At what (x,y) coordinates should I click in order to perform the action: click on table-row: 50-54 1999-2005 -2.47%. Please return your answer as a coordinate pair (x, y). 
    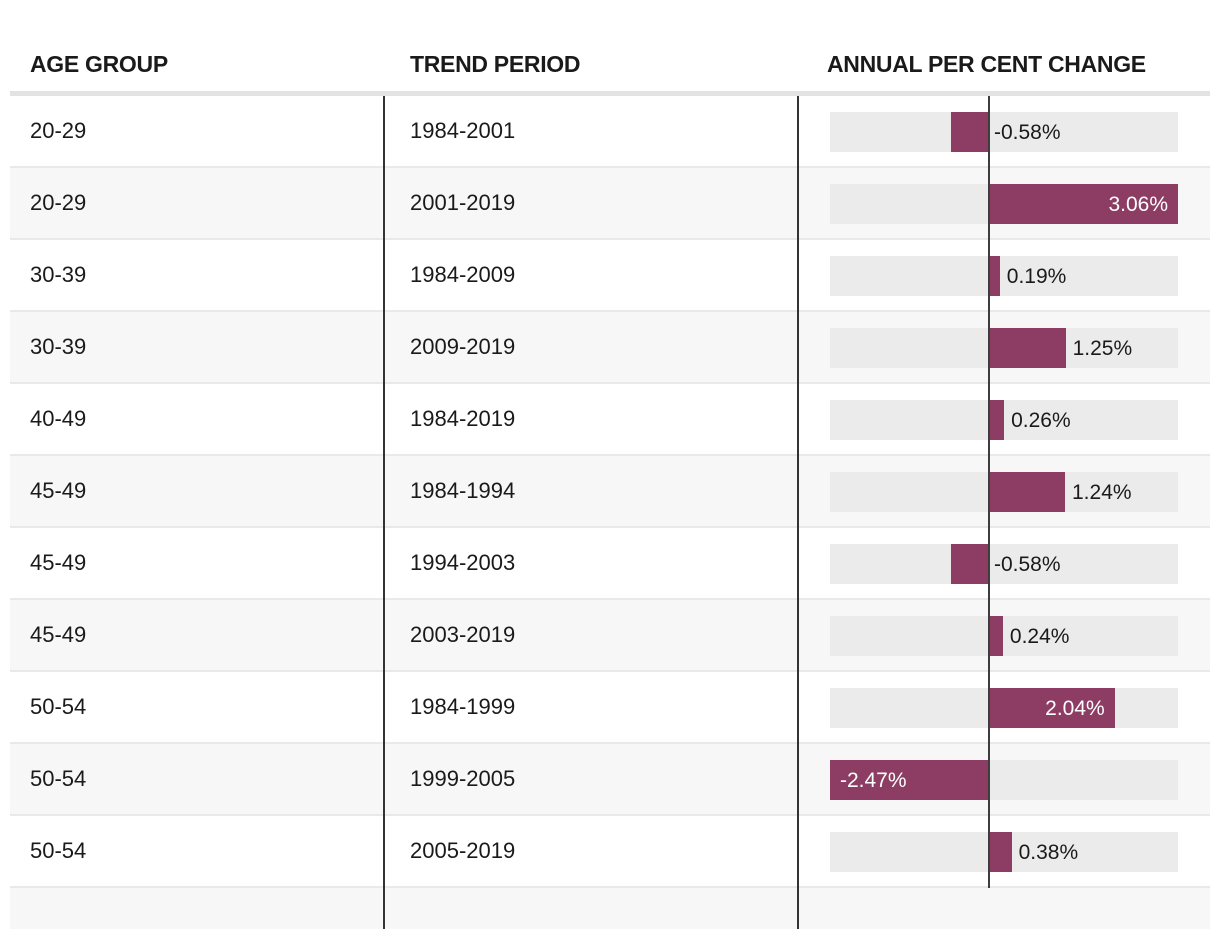
    Looking at the image, I should click on (610, 780).